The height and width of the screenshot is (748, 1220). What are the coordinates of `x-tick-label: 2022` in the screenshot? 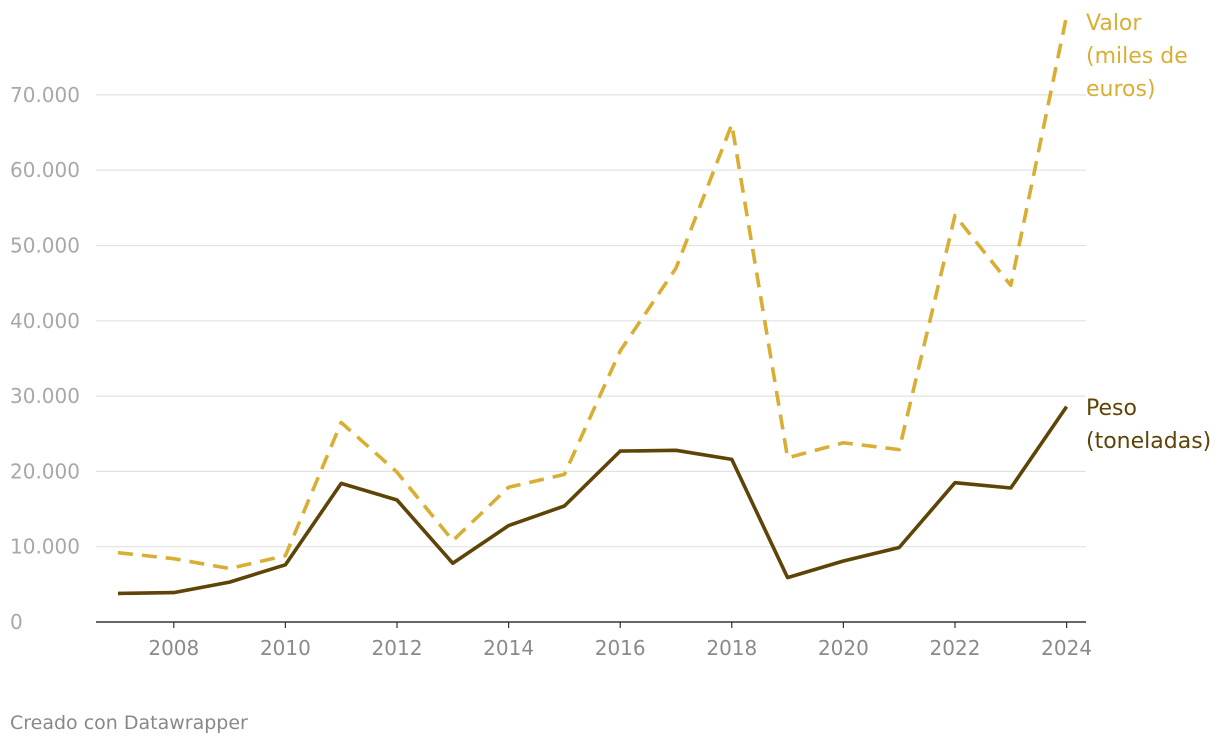 It's located at (955, 648).